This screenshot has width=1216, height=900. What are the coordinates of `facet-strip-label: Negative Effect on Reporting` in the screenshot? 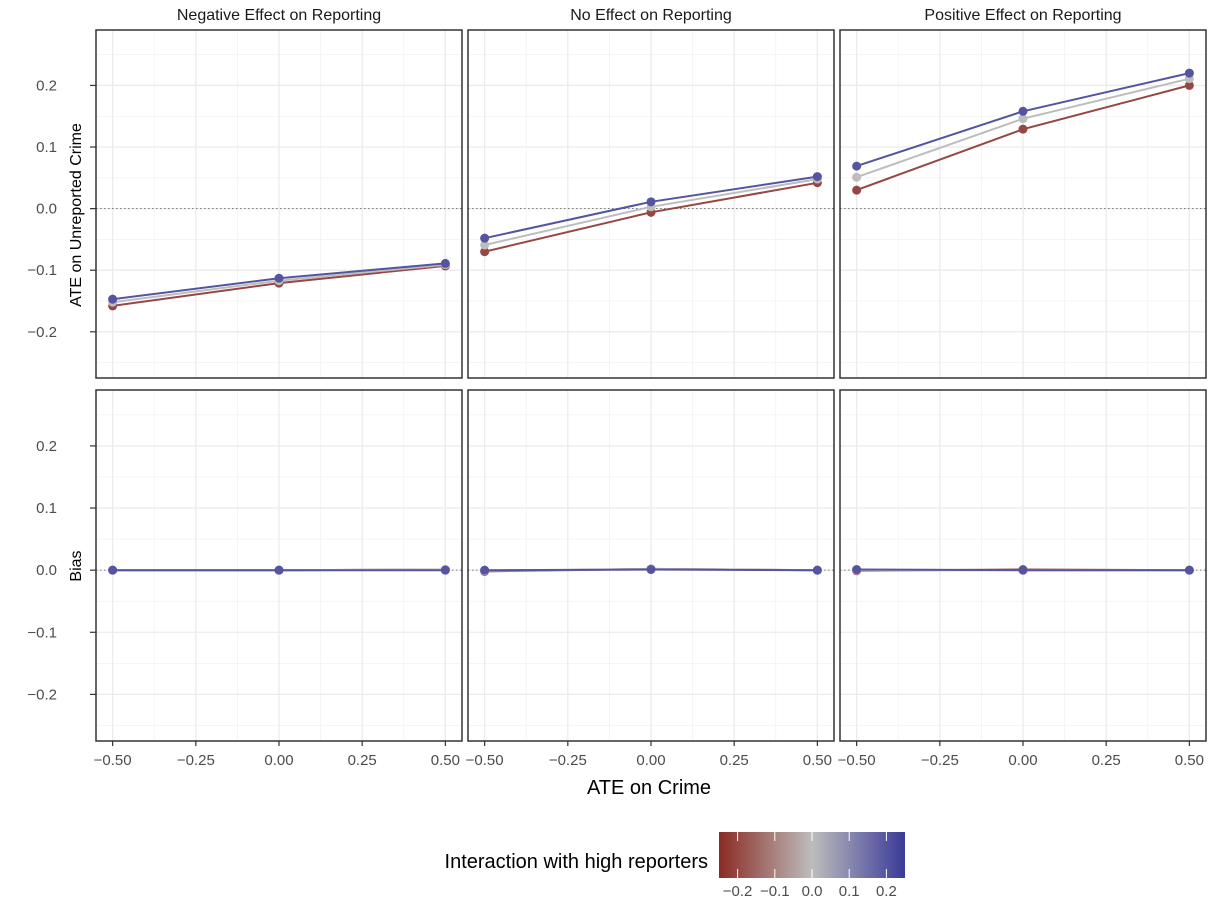 It's located at (279, 15).